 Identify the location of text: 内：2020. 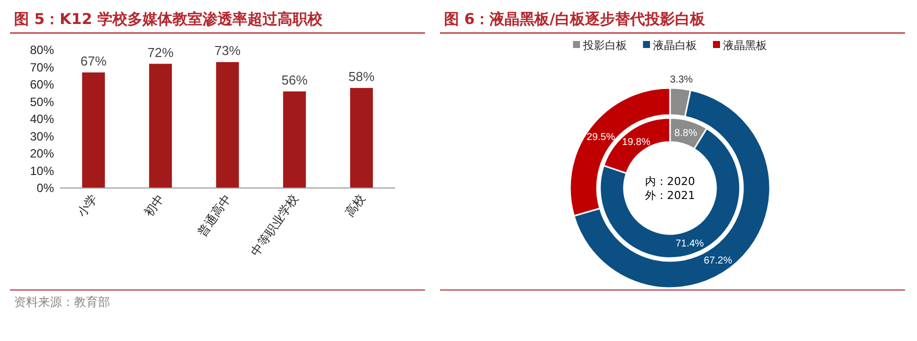
(670, 181).